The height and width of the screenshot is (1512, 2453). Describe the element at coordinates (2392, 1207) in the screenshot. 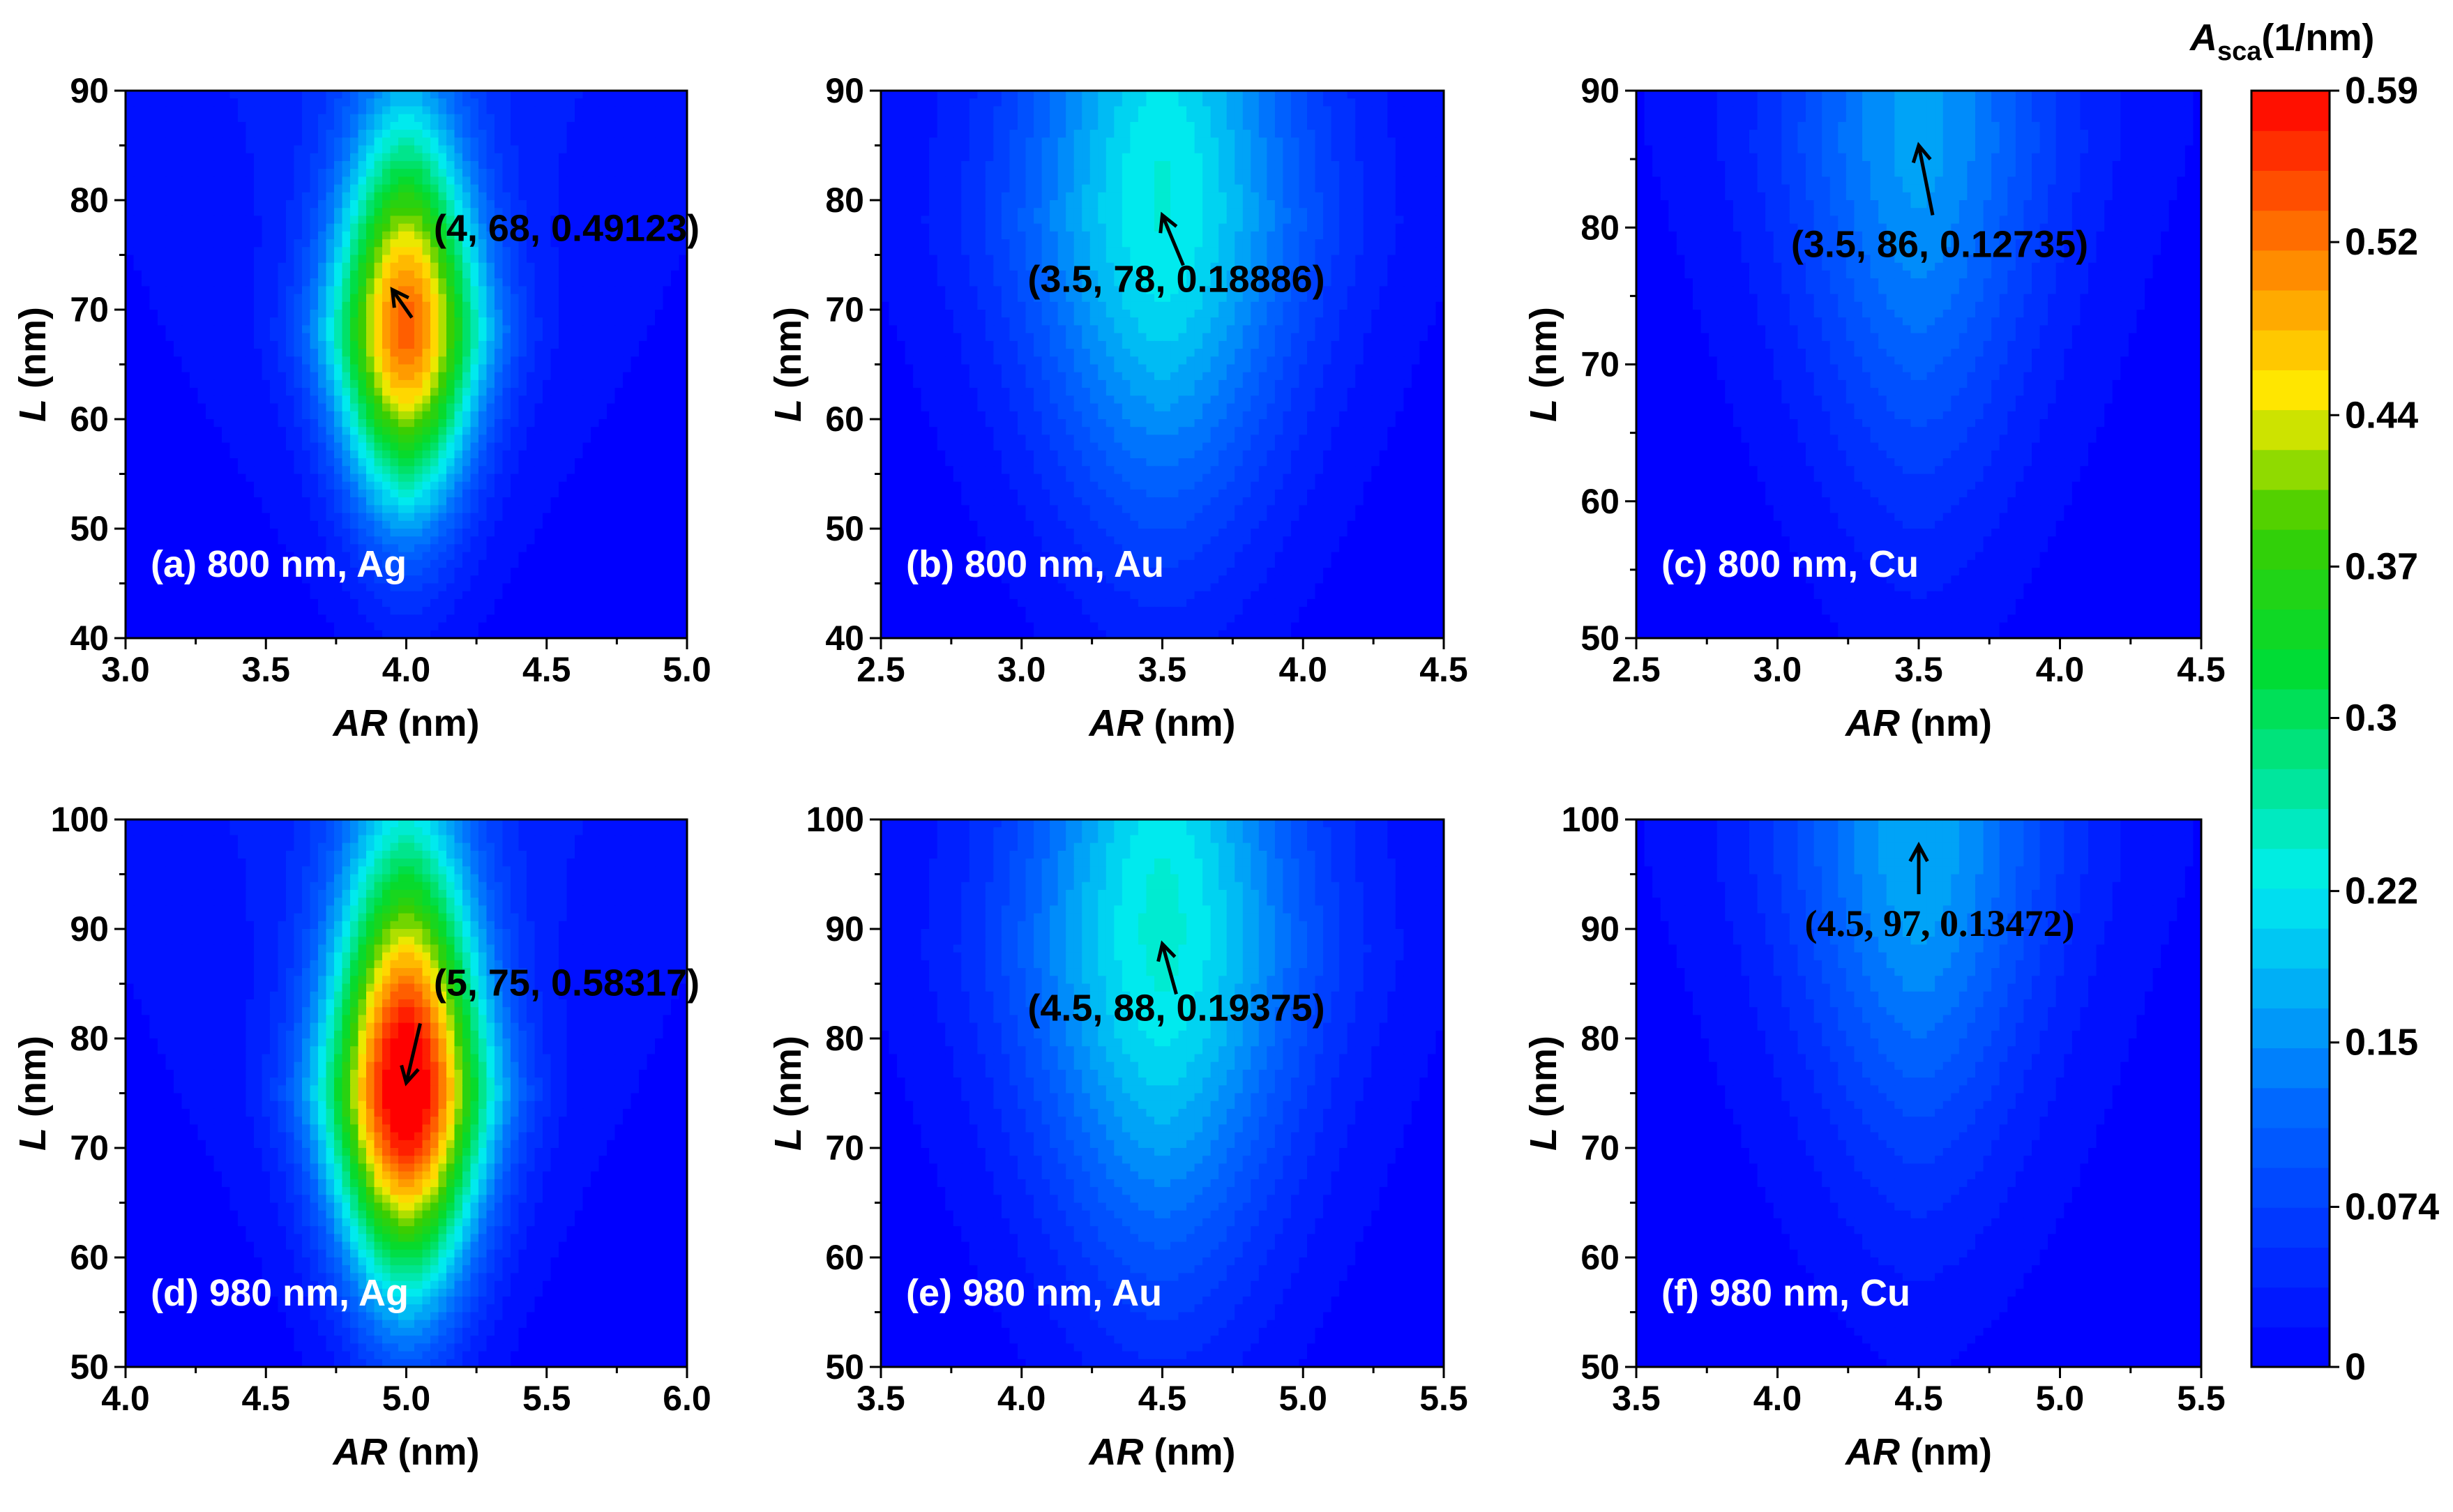

I see `colorbar-tick-label: 0.074` at that location.